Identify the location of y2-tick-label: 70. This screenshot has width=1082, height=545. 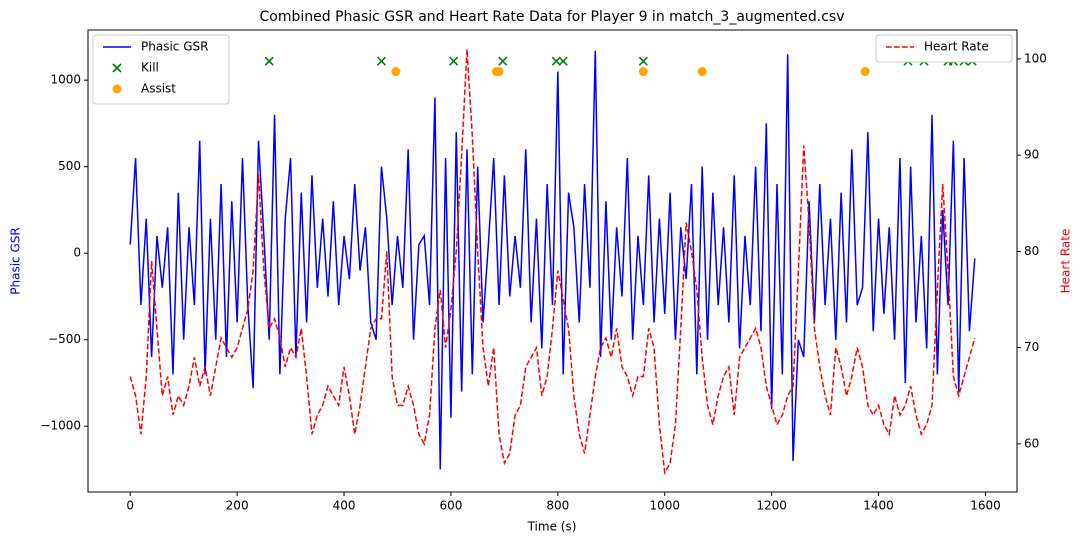
(1031, 347).